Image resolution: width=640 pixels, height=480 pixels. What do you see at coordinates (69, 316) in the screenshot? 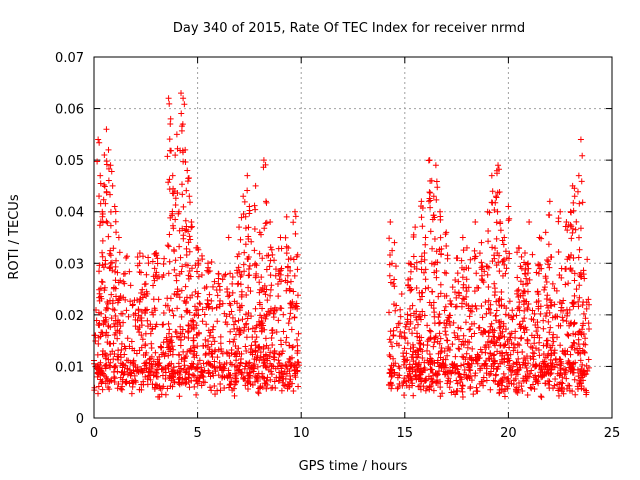
I see `y-tick-label: 0.02` at bounding box center [69, 316].